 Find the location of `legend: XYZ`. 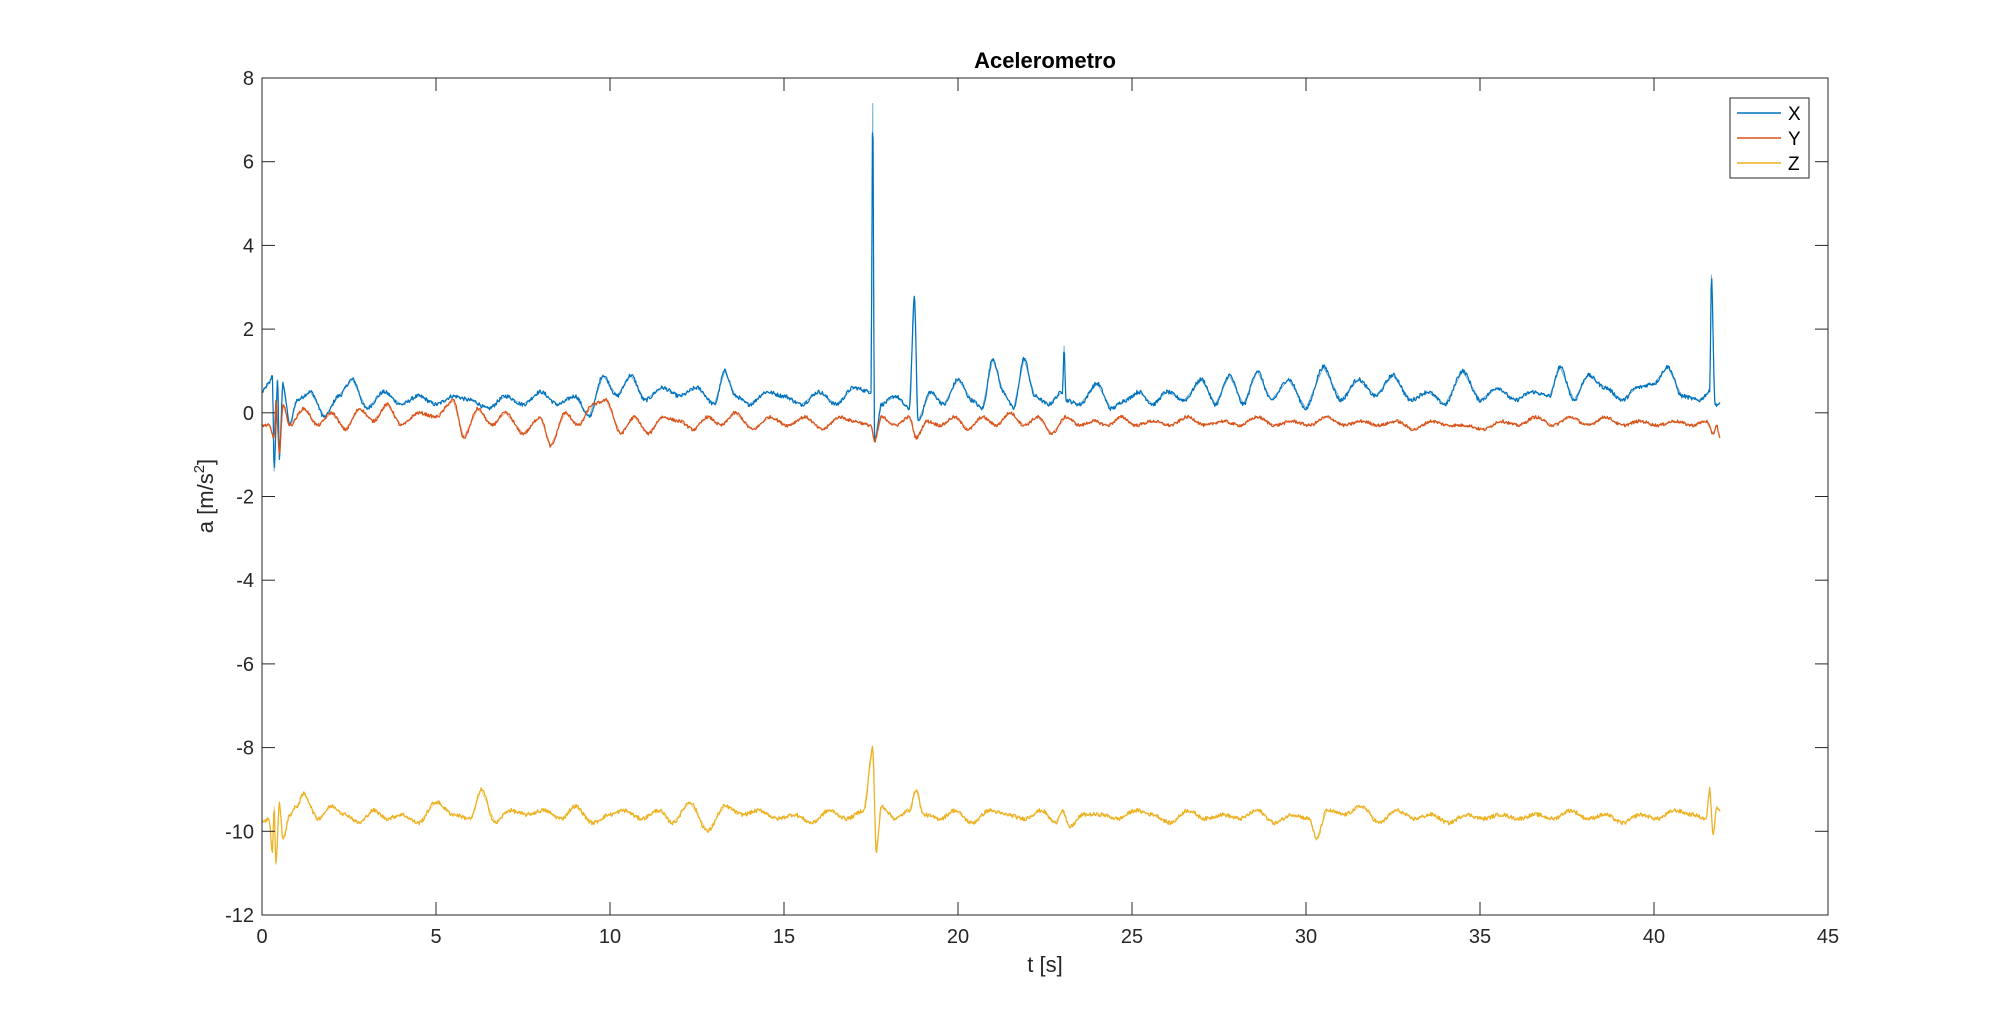

legend: XYZ is located at coordinates (1769, 138).